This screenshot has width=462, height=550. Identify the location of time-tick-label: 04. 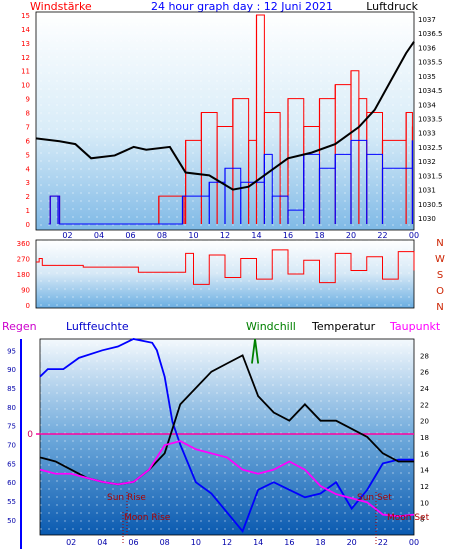
(99, 235).